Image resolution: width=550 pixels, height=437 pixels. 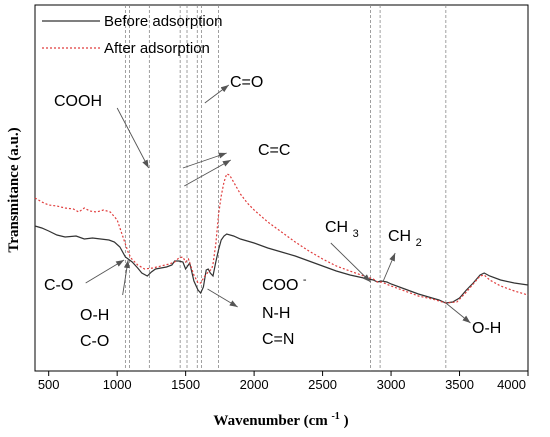 What do you see at coordinates (254, 384) in the screenshot?
I see `x-tick-label-2000: 2000` at bounding box center [254, 384].